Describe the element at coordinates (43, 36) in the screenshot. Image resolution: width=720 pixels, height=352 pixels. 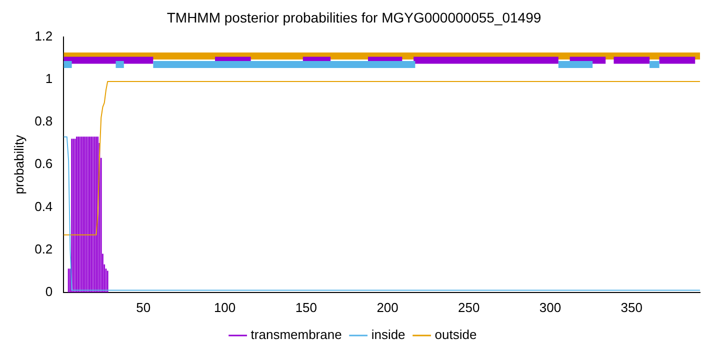
I see `y-tick-label: 1.2` at that location.